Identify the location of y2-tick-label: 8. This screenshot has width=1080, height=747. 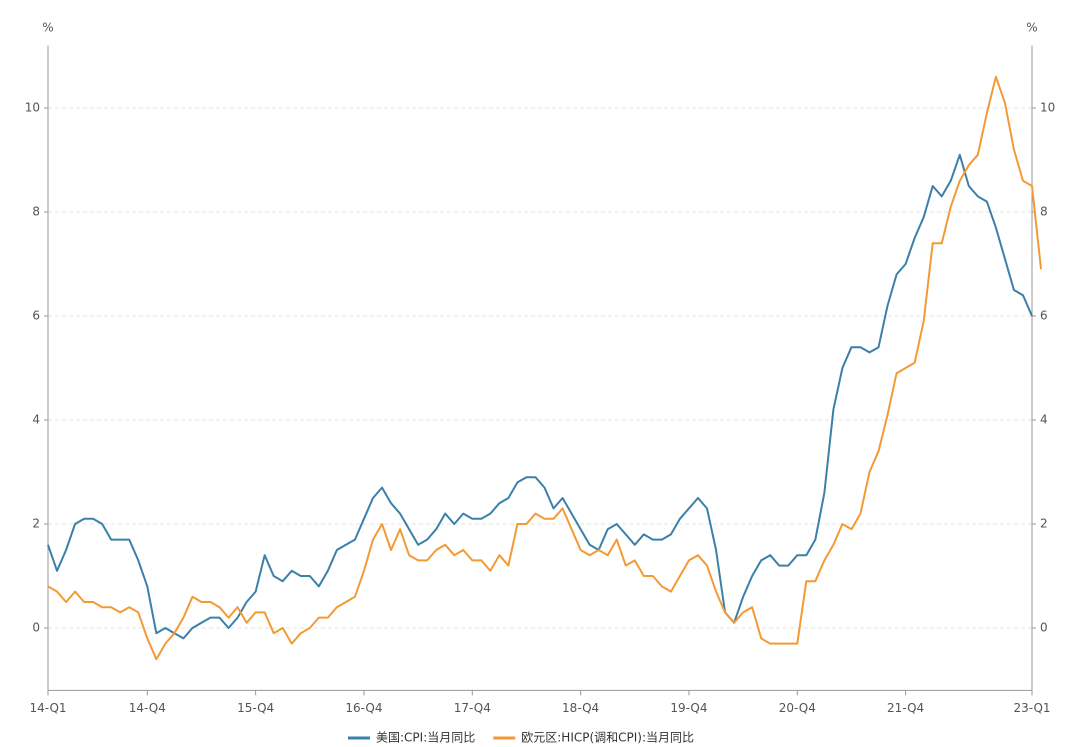
(1044, 212).